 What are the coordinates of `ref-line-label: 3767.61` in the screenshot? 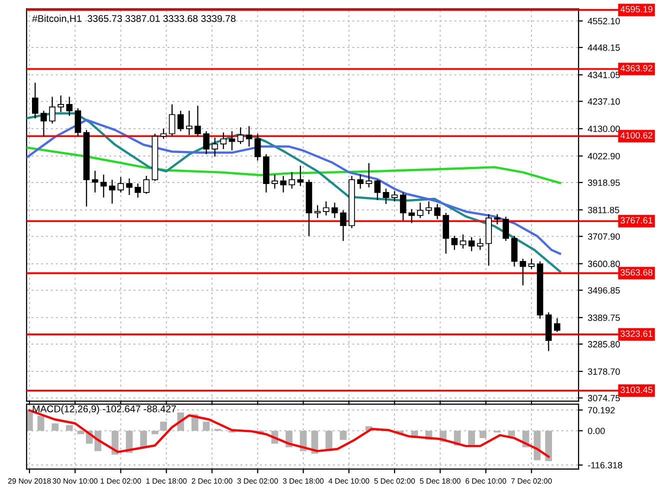 It's located at (636, 220).